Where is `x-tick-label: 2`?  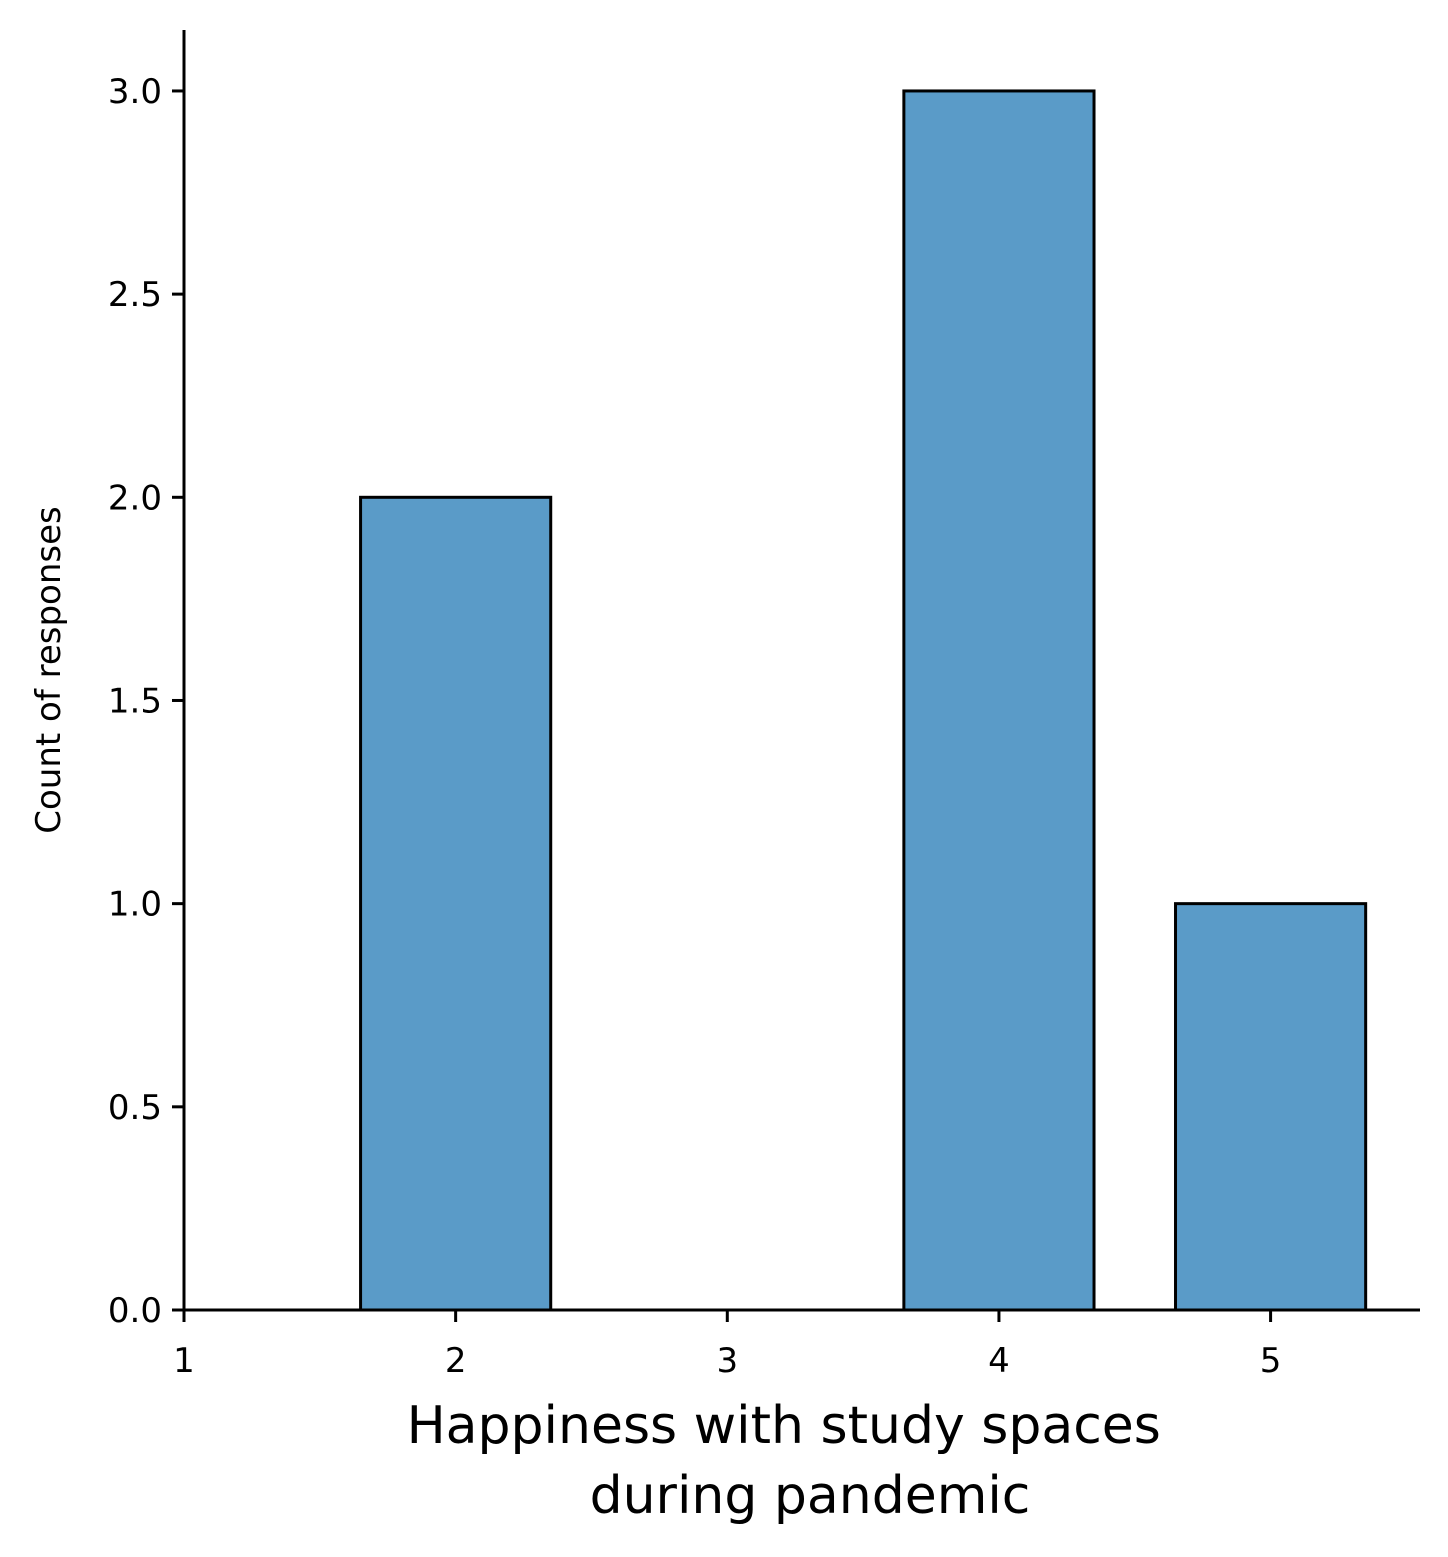
x-tick-label: 2 is located at coordinates (456, 1361).